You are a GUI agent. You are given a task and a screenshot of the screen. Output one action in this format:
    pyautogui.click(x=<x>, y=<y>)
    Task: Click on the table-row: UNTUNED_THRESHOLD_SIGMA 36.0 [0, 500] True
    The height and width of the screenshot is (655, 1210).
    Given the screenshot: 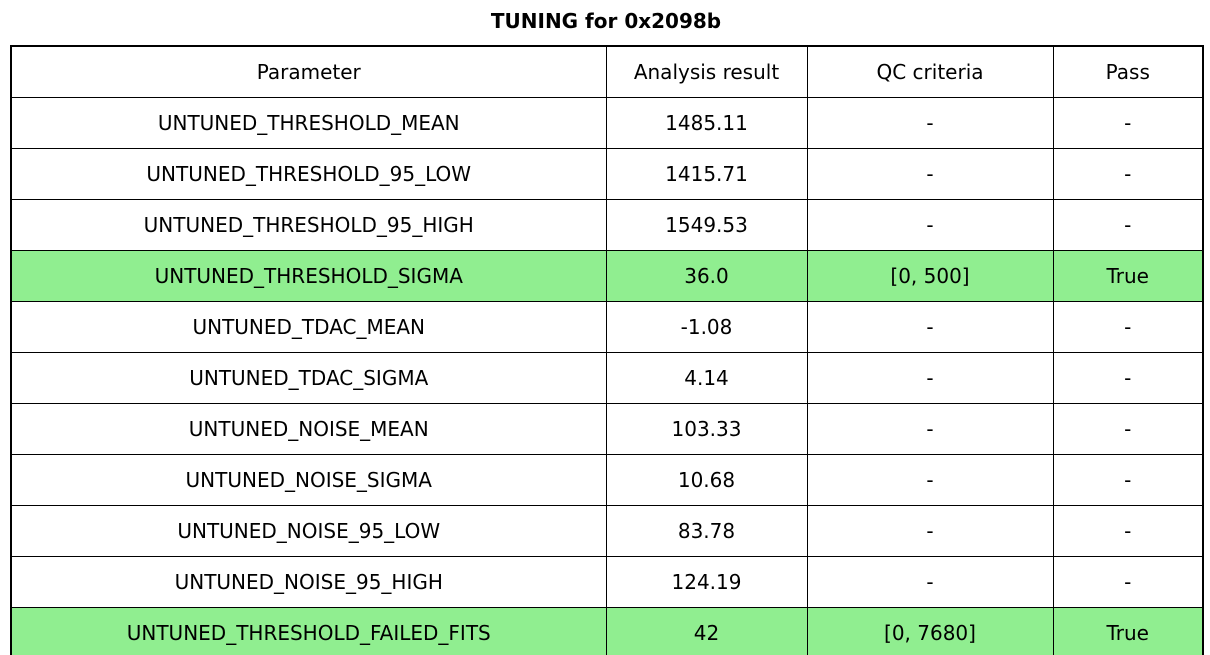 What is the action you would take?
    pyautogui.click(x=607, y=276)
    